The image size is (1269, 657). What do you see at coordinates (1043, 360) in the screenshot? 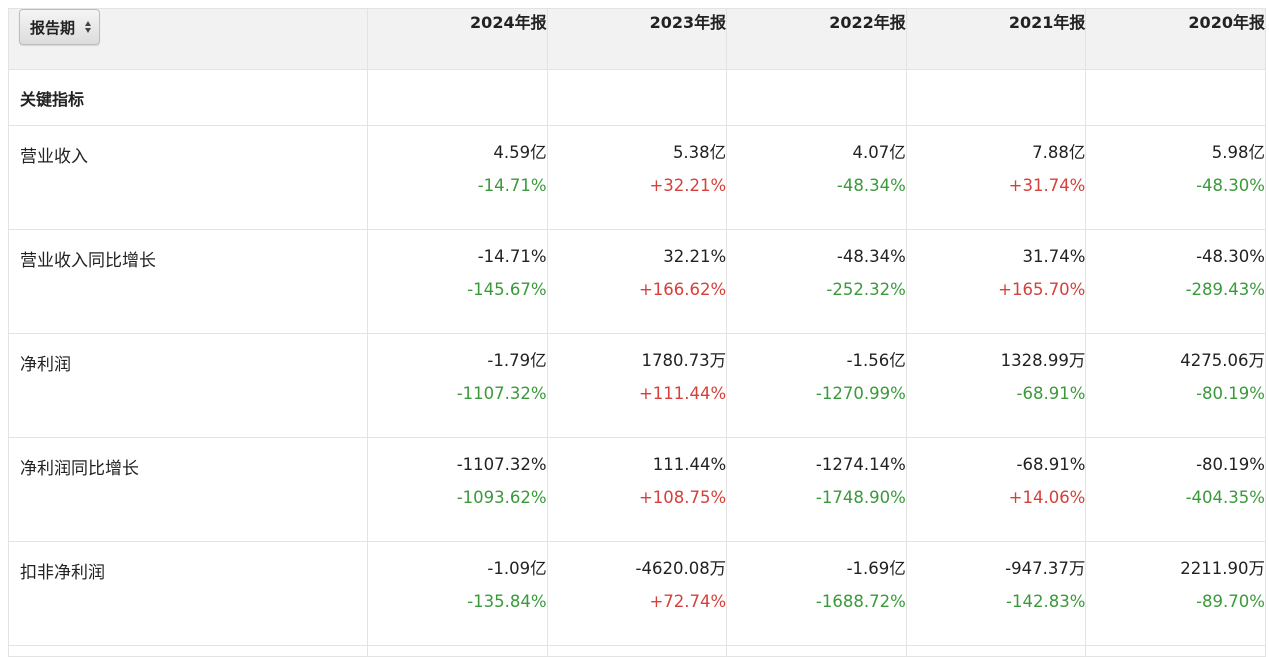
I see `metric-value: 1328.99万` at bounding box center [1043, 360].